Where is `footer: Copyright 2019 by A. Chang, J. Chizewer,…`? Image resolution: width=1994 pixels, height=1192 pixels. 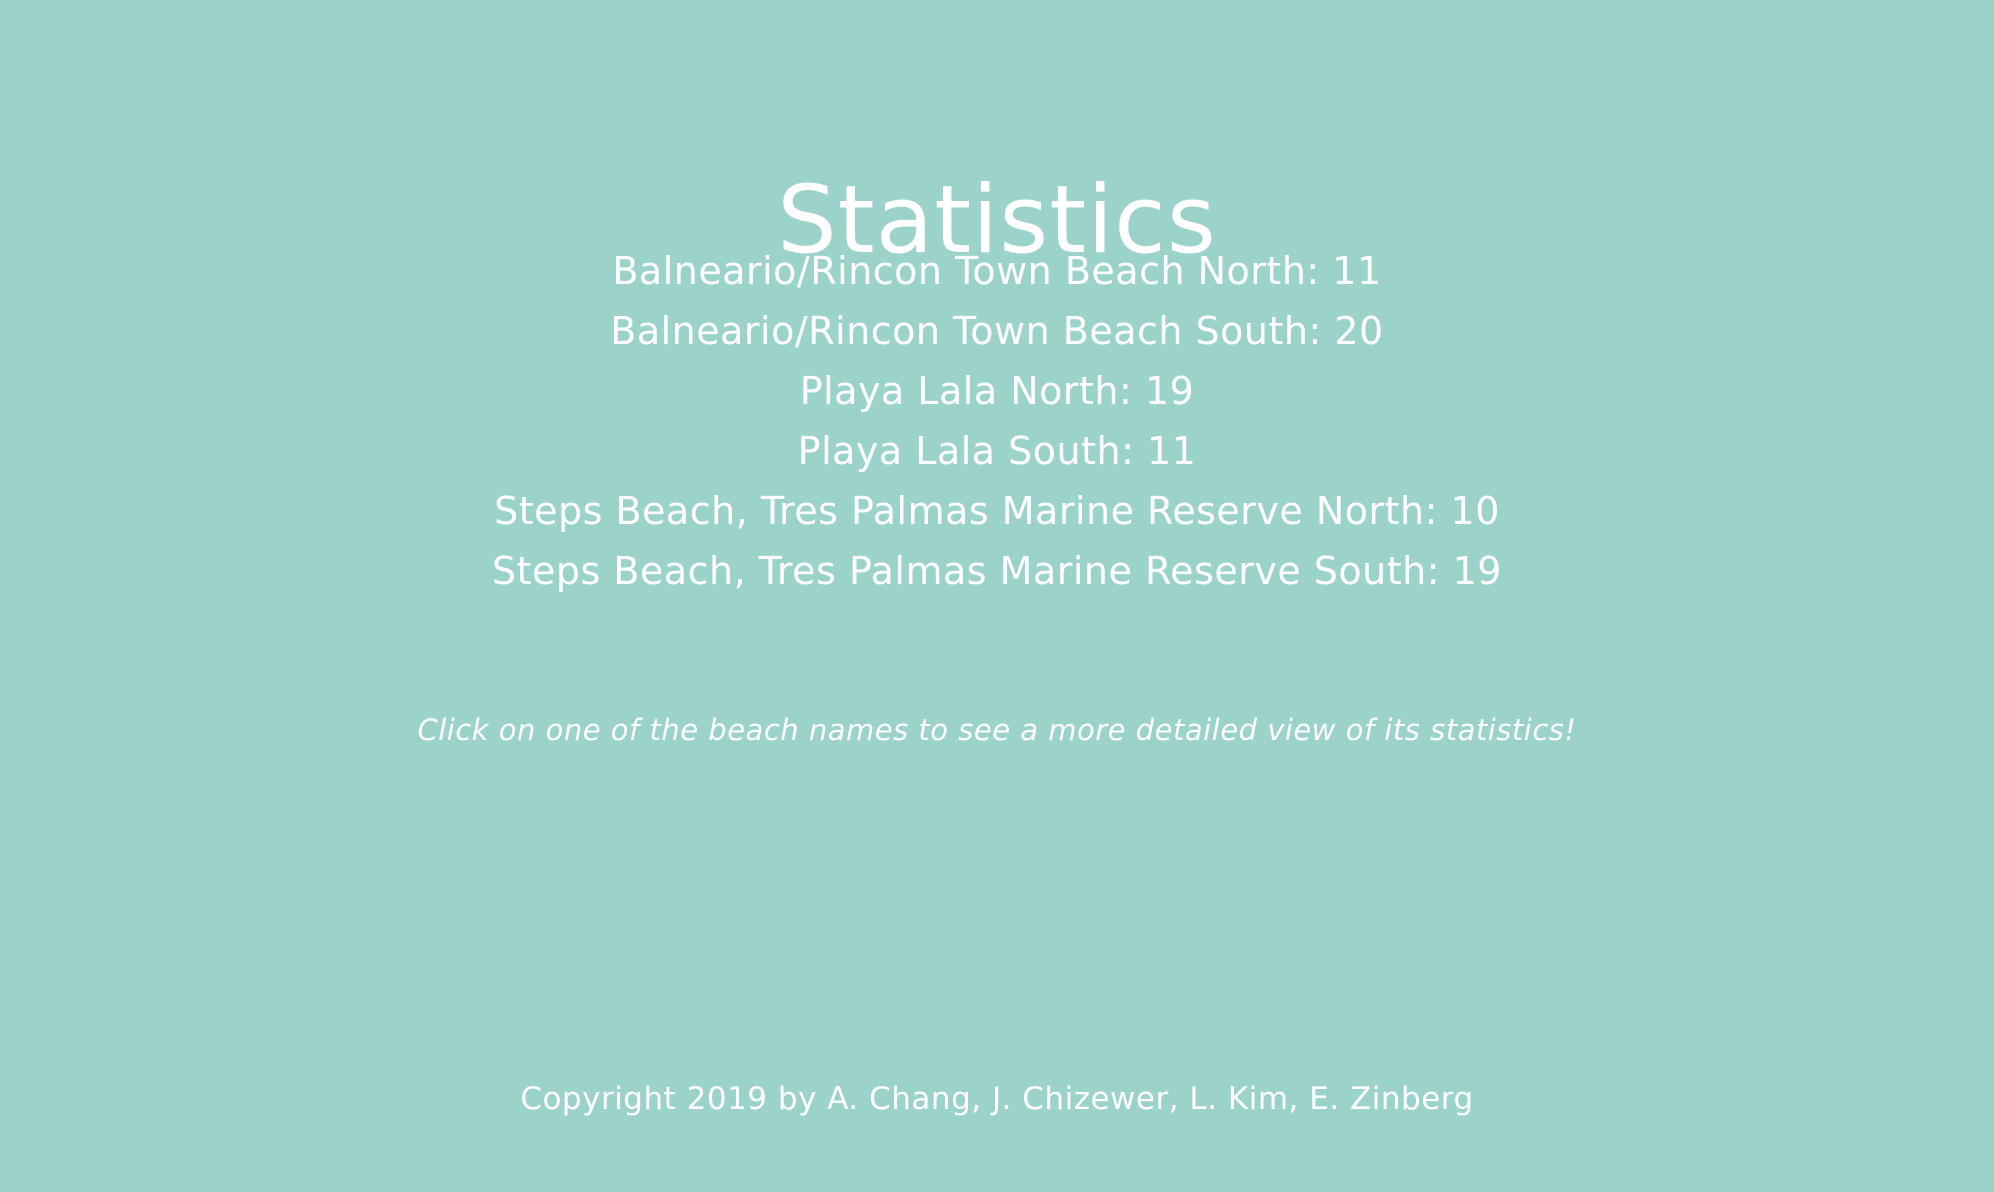 footer: Copyright 2019 by A. Chang, J. Chizewer,… is located at coordinates (997, 1099).